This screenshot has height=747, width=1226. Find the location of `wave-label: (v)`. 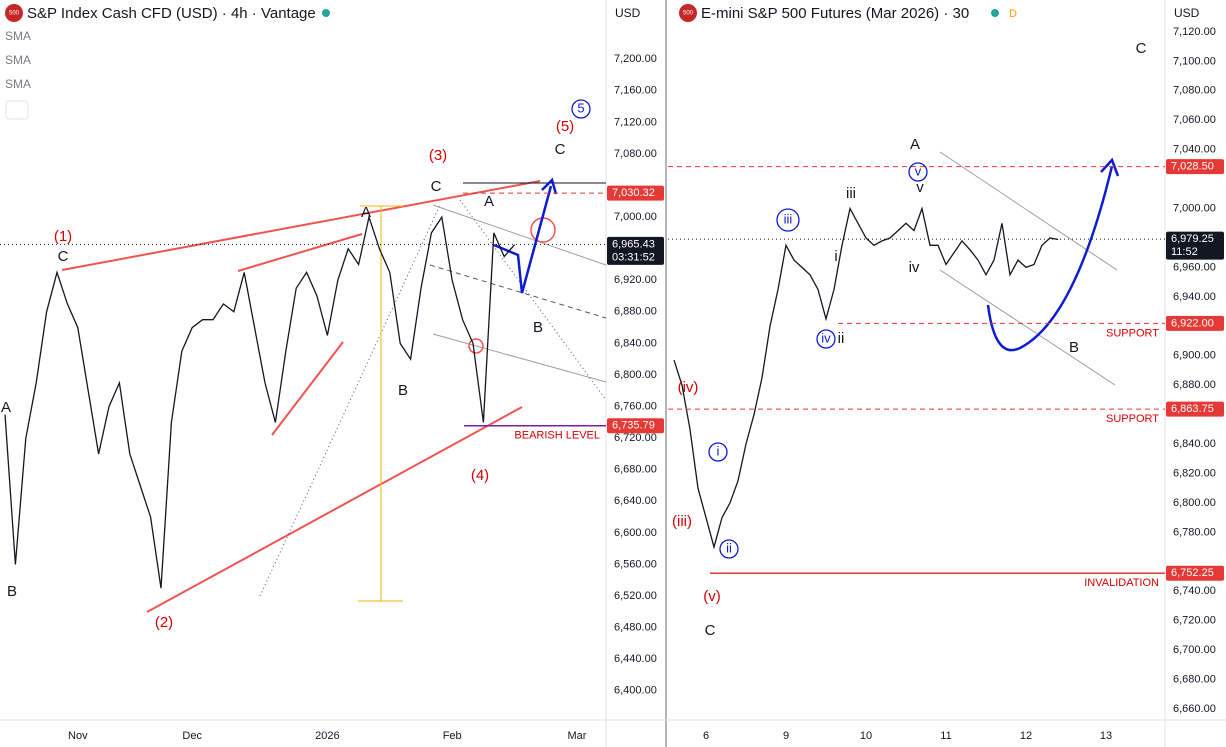

wave-label: (v) is located at coordinates (712, 596).